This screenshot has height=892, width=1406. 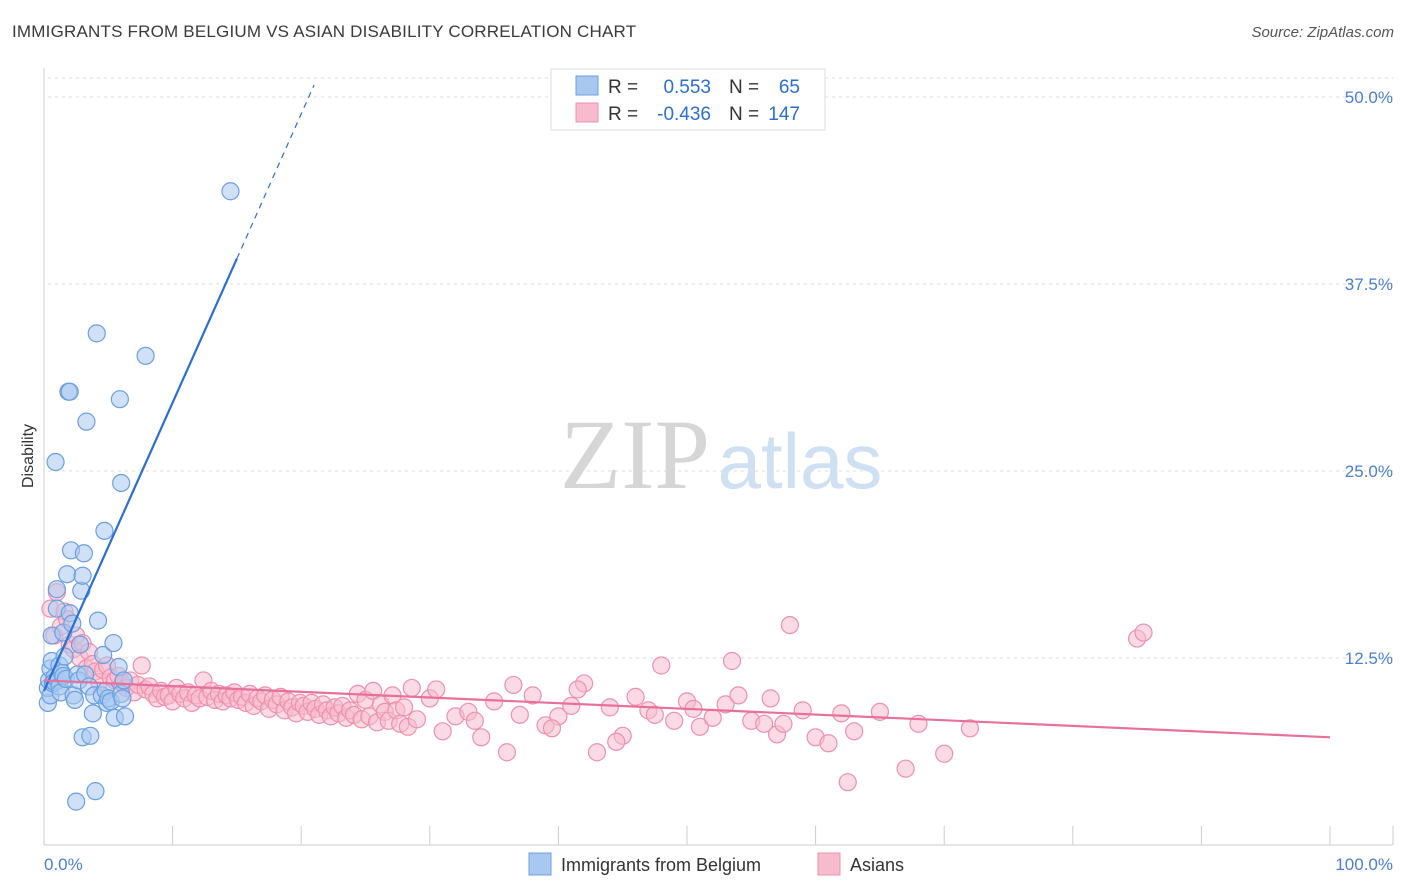 I want to click on bottom-legend-swatch-pink, so click(x=829, y=864).